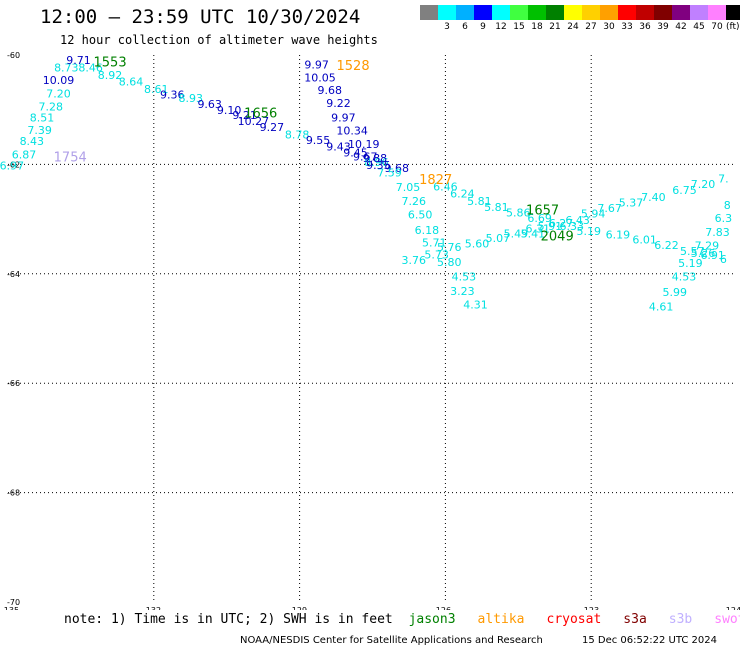 Image resolution: width=740 pixels, height=650 pixels. What do you see at coordinates (365, 157) in the screenshot?
I see `wave-height-value: 9.67` at bounding box center [365, 157].